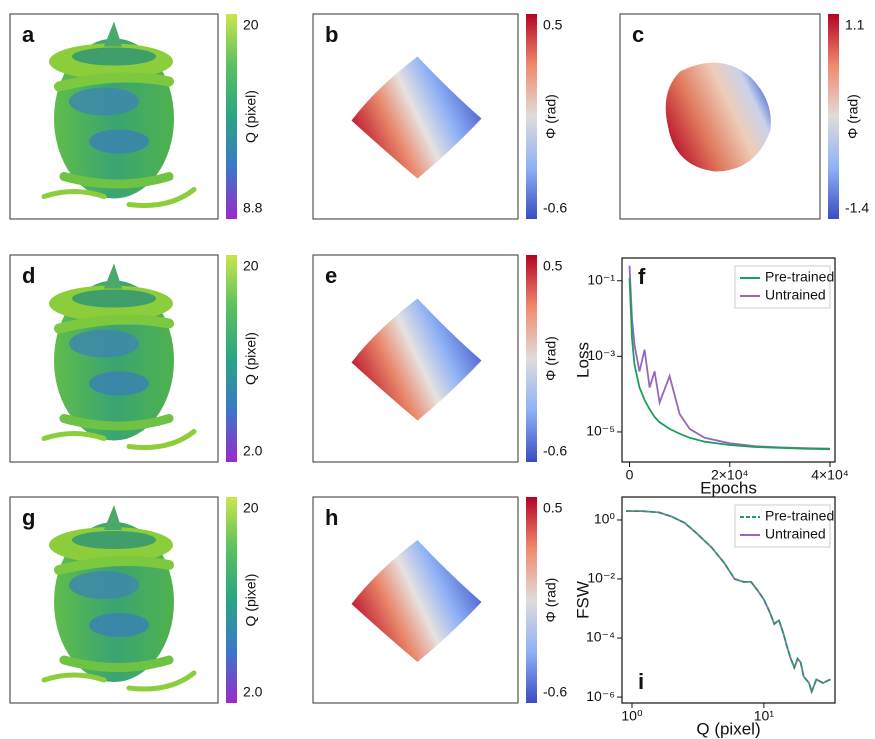 This screenshot has width=875, height=739. Describe the element at coordinates (601, 355) in the screenshot. I see `y-tick-label: 10⁻³` at that location.